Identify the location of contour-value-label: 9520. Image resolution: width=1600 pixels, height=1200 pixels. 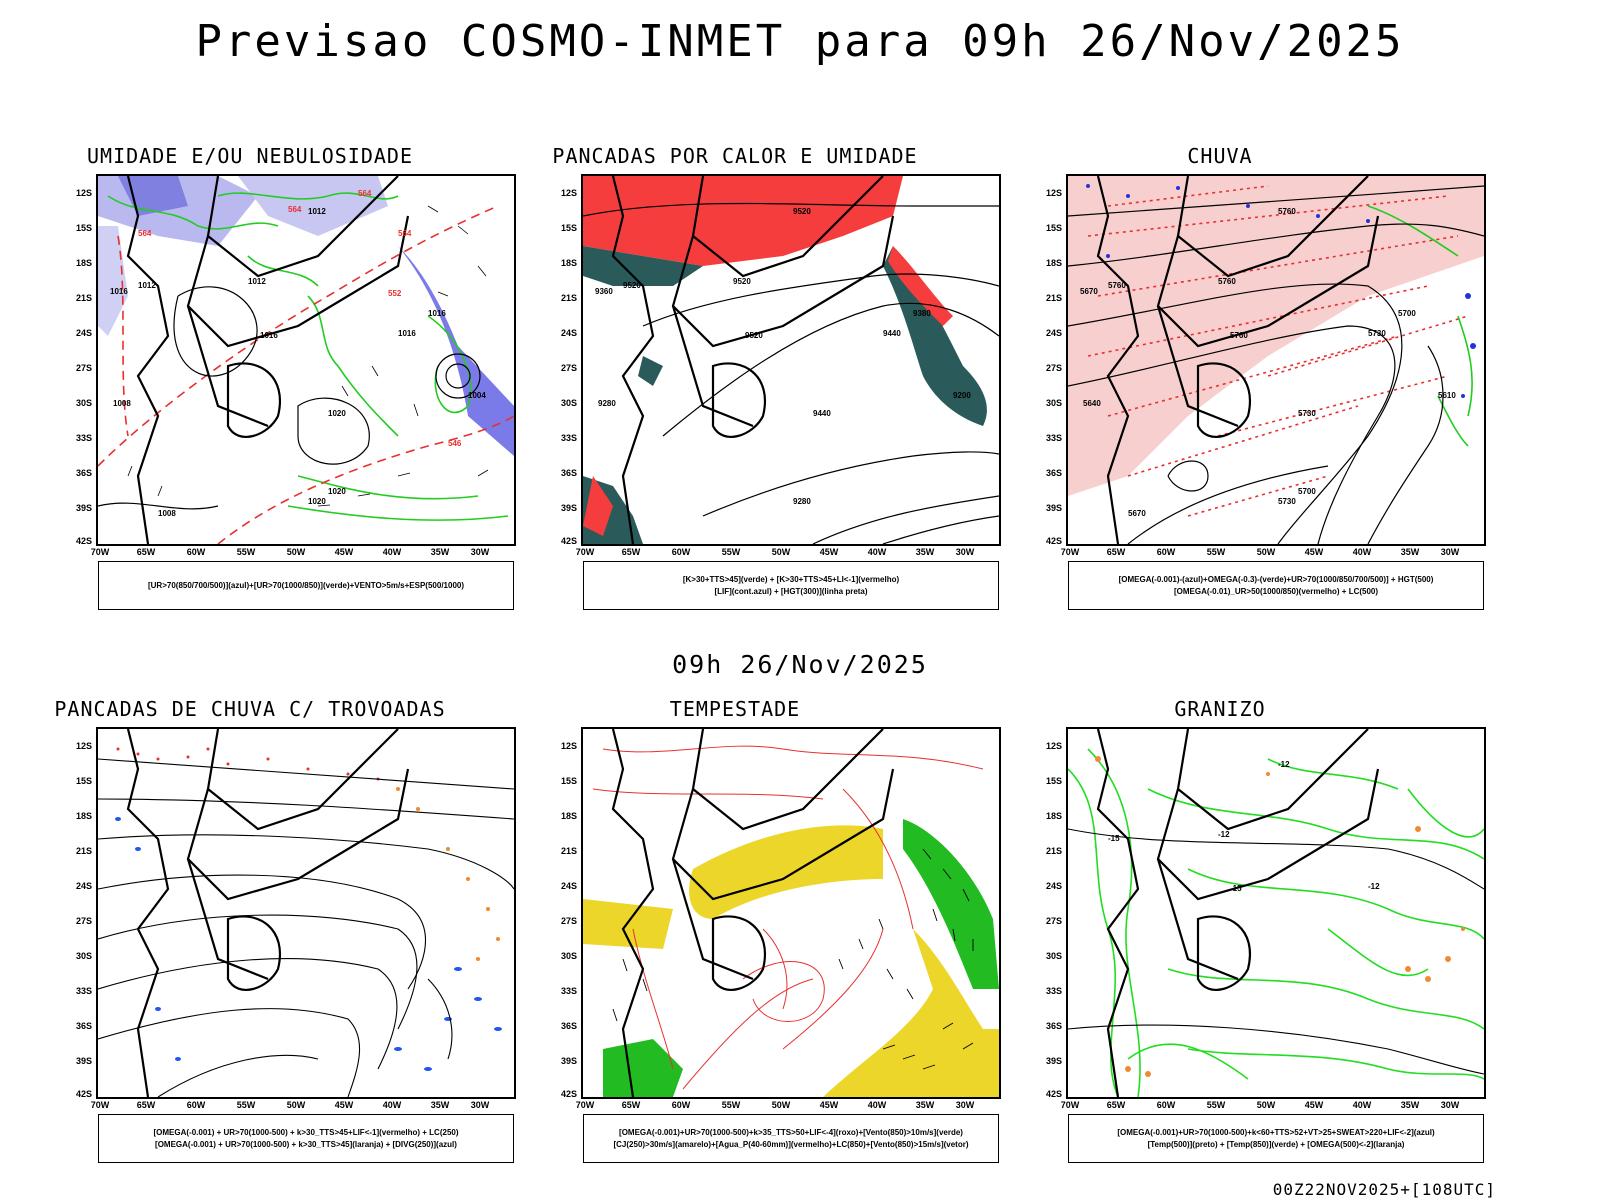
(754, 335).